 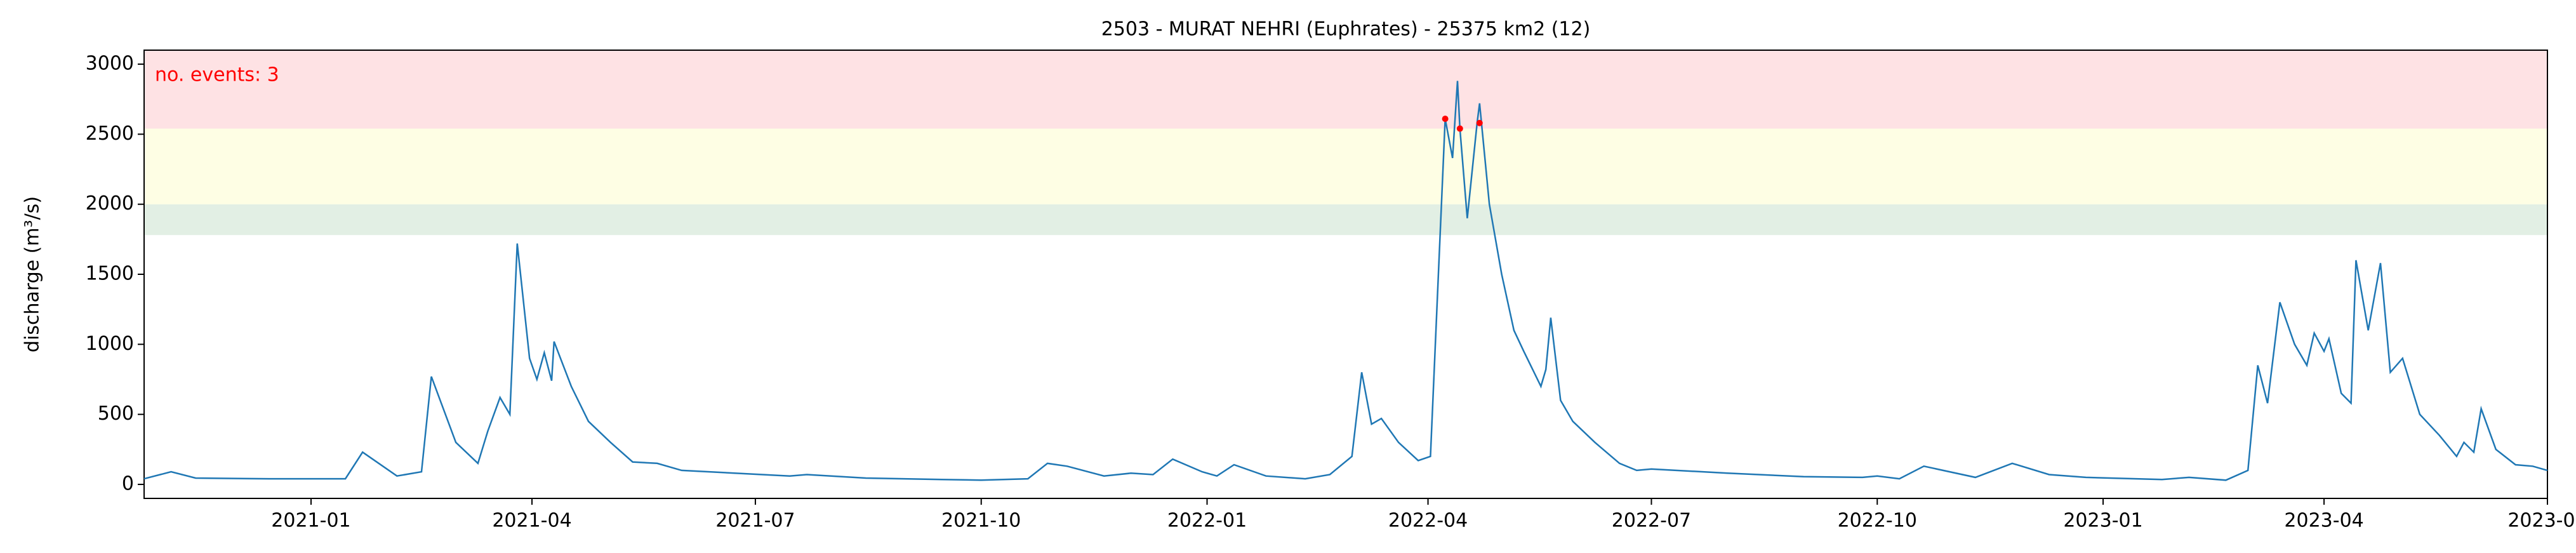 What do you see at coordinates (110, 344) in the screenshot?
I see `y-tick-label: 1000` at bounding box center [110, 344].